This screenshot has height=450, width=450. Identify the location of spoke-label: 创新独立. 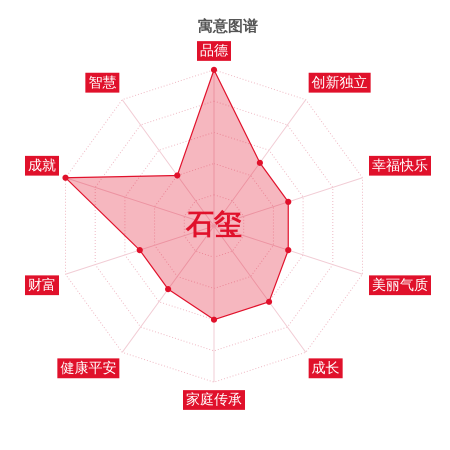
(340, 82).